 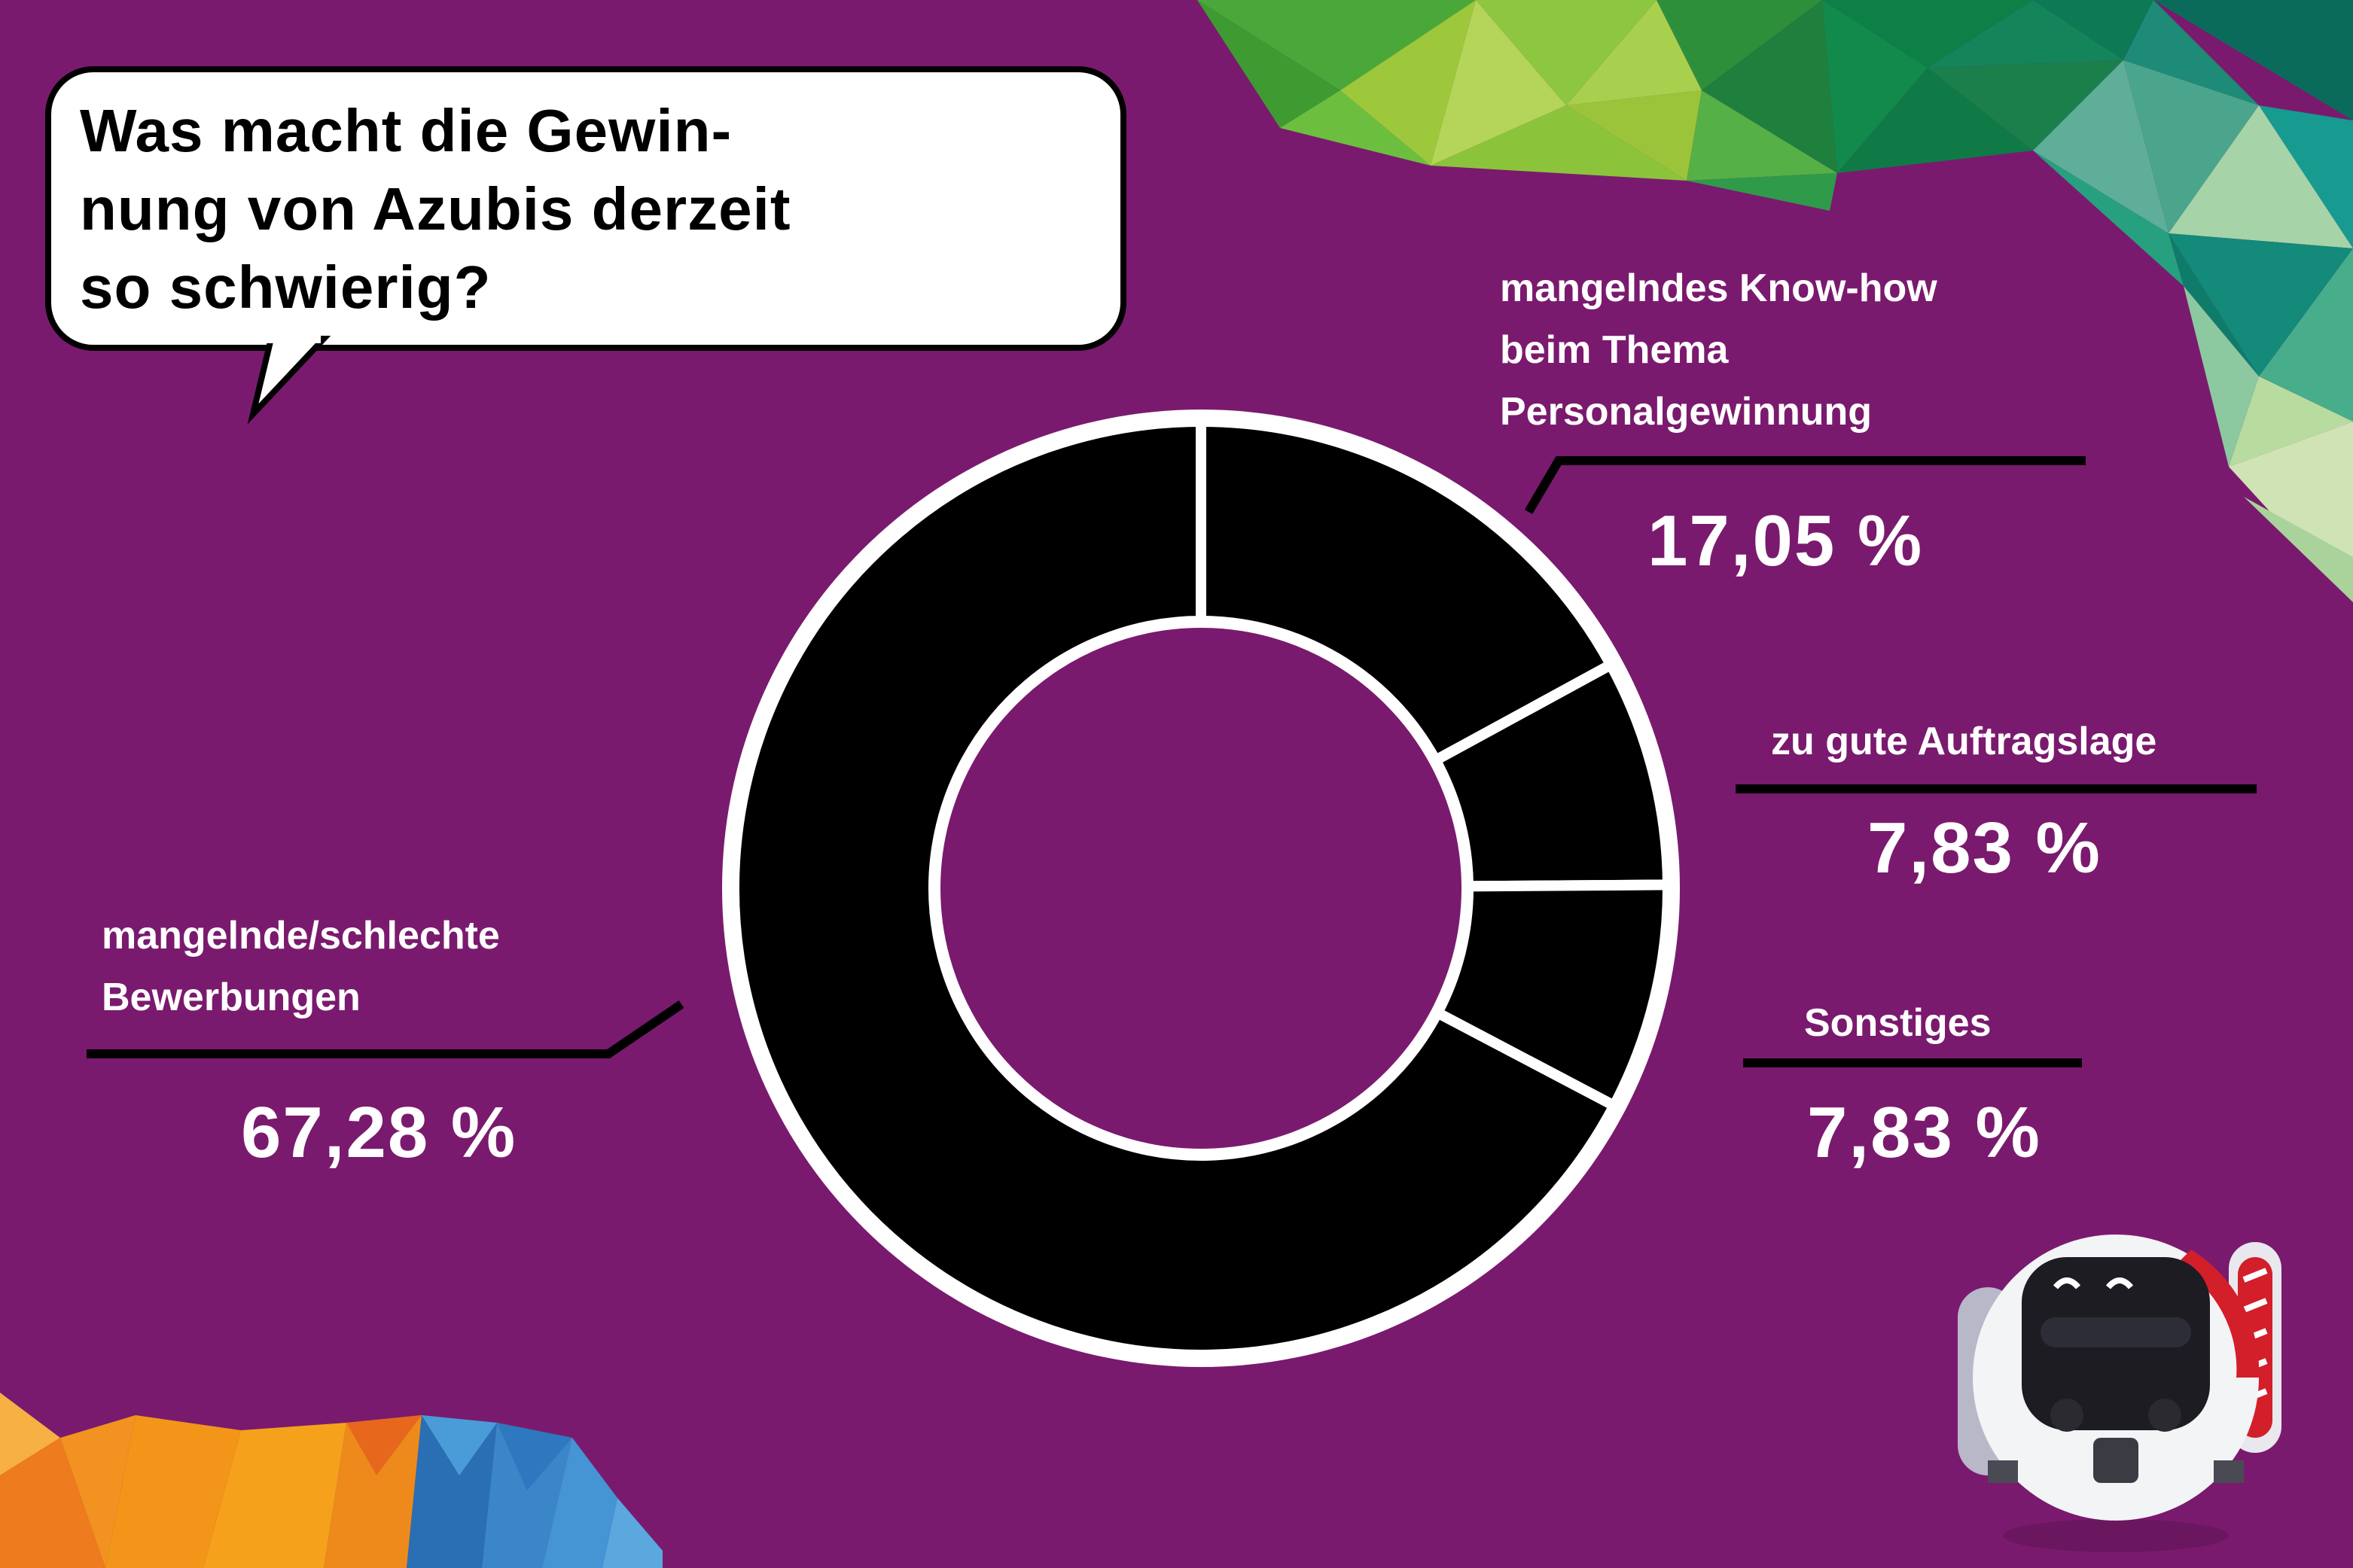 What do you see at coordinates (1964, 741) in the screenshot?
I see `slice-label-auftragslage: zu gute Auftragslage` at bounding box center [1964, 741].